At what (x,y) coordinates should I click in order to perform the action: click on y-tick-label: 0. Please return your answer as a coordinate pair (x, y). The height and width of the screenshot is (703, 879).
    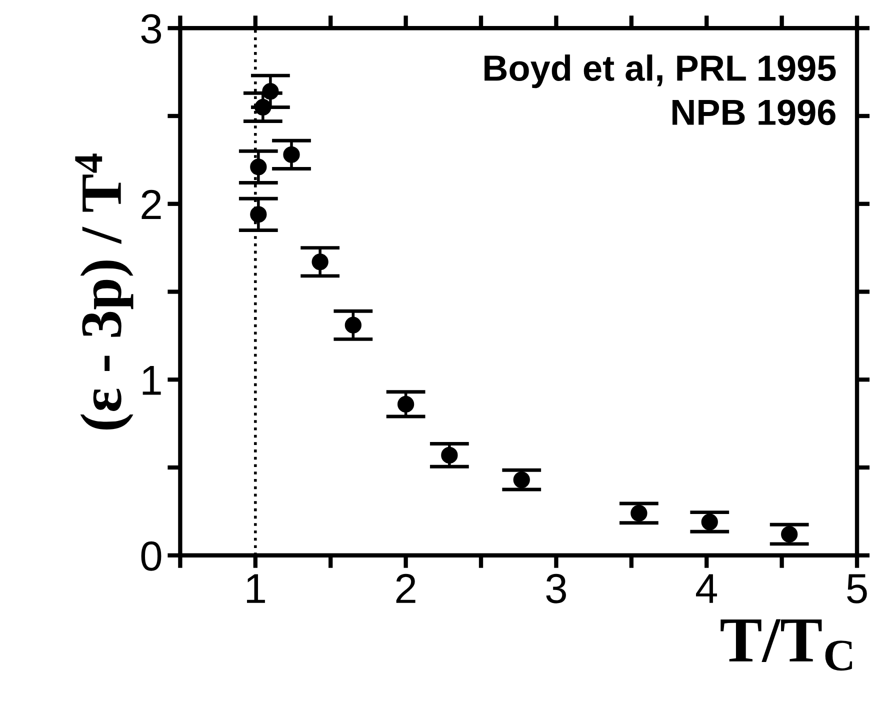
    Looking at the image, I should click on (151, 556).